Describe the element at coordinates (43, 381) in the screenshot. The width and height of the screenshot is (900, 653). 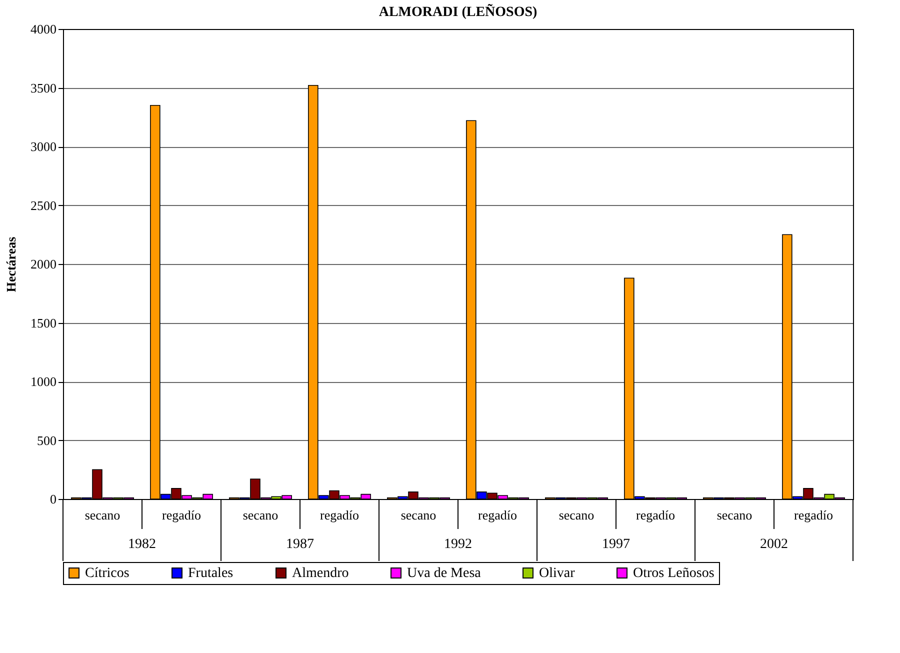
I see `y-tick-label: 1000` at that location.